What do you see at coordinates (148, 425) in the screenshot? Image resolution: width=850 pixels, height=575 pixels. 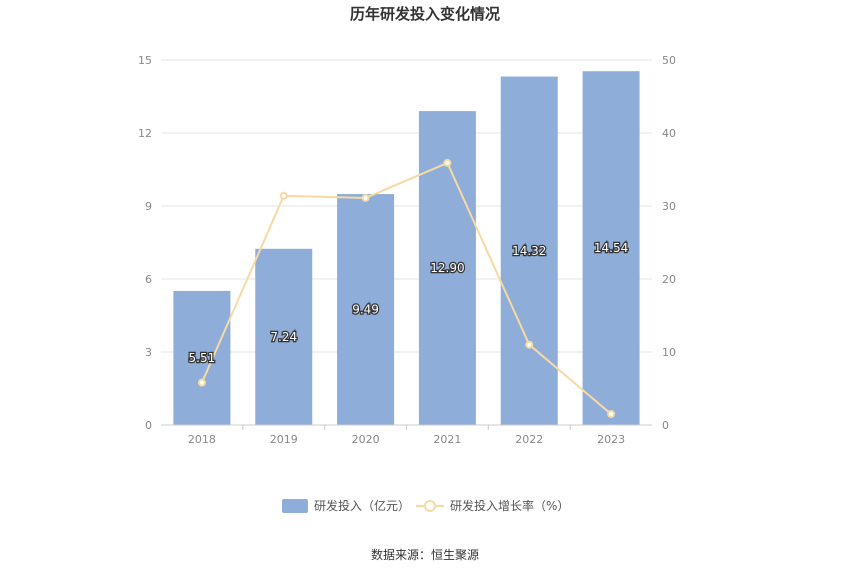 I see `left-tick-label: 0` at bounding box center [148, 425].